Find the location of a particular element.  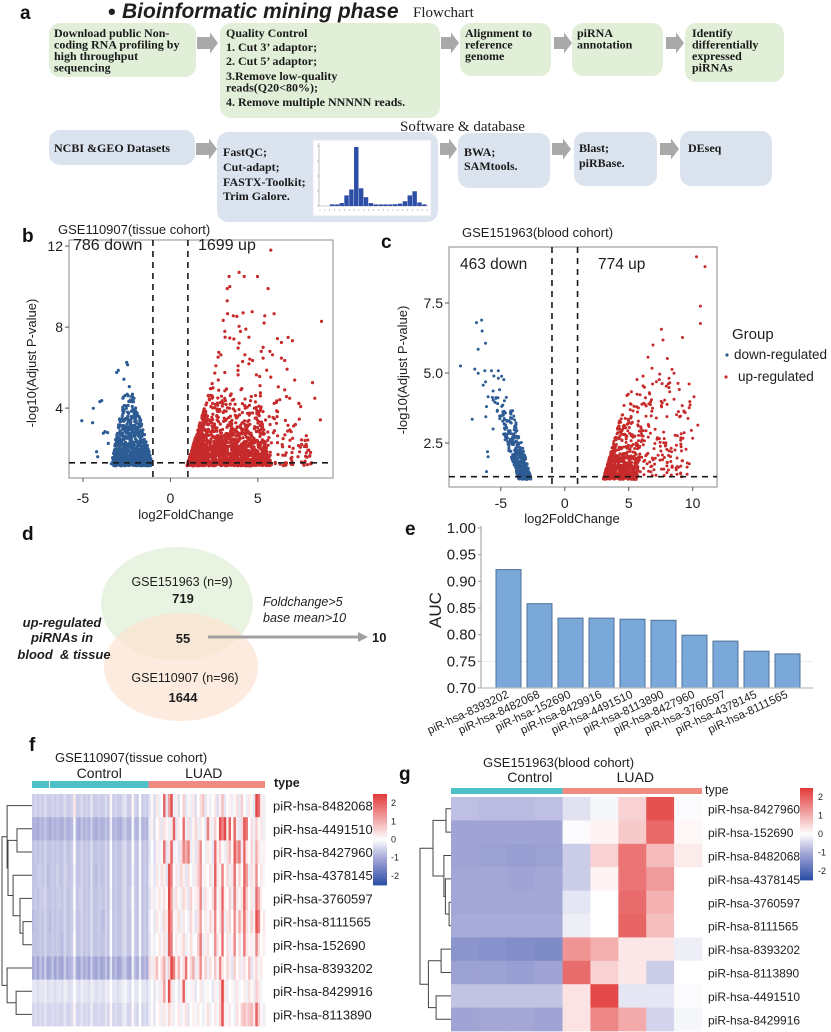

step-text-line: Blast; is located at coordinates (594, 148).